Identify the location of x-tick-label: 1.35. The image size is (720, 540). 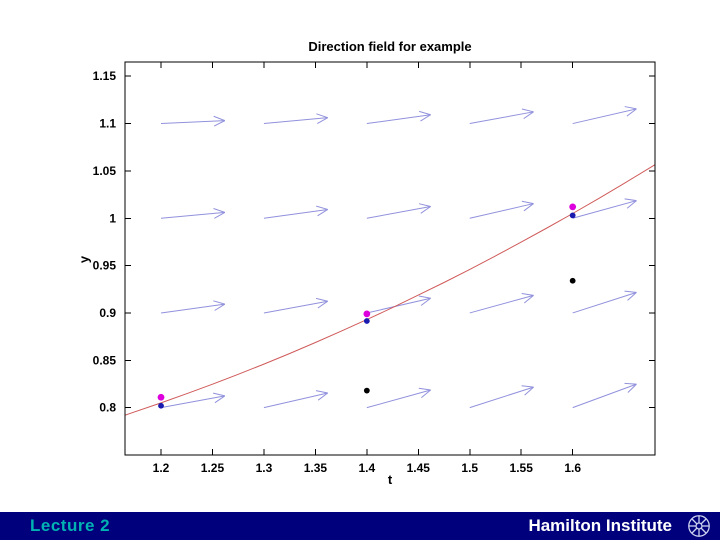
(316, 468).